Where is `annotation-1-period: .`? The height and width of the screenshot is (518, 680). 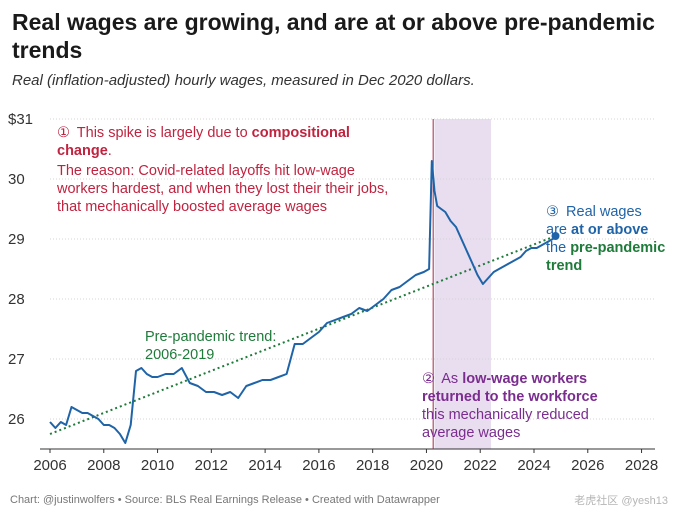
annotation-1-period: . is located at coordinates (110, 151).